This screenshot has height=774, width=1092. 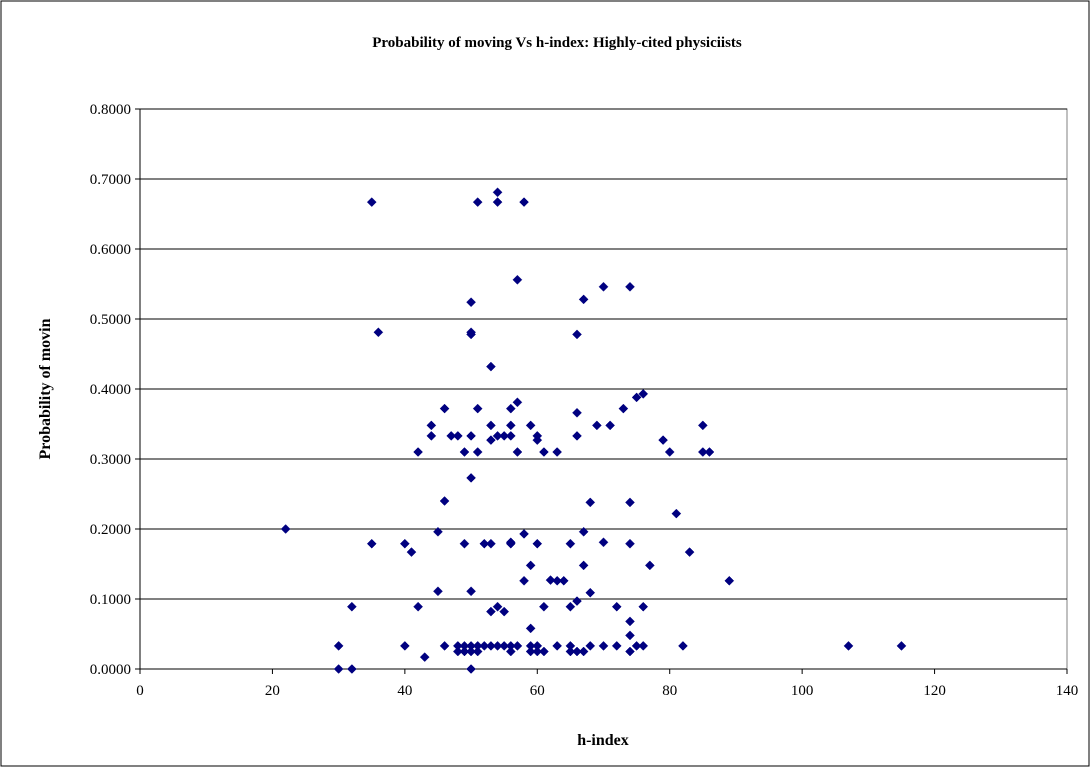 I want to click on y-axis-label: Probability of movin, so click(x=45, y=388).